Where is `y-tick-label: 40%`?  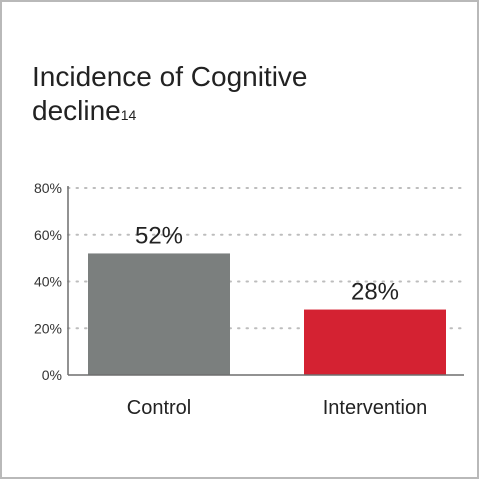
y-tick-label: 40% is located at coordinates (48, 282).